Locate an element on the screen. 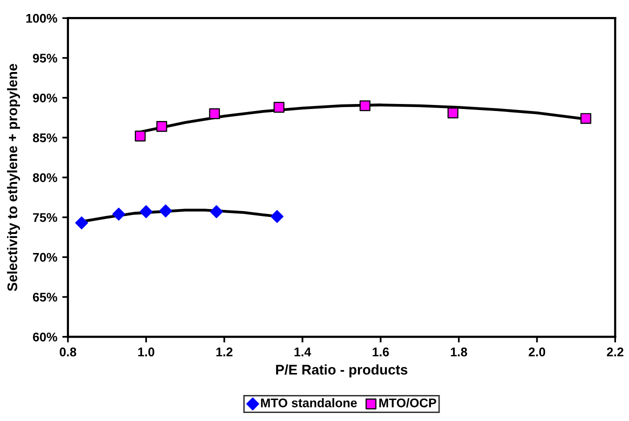 The width and height of the screenshot is (629, 421). y-tick-label: 100% is located at coordinates (42, 18).